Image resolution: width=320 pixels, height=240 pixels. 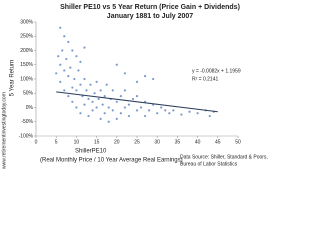 What do you see at coordinates (97, 142) in the screenshot?
I see `x-tick-label: 15` at bounding box center [97, 142].